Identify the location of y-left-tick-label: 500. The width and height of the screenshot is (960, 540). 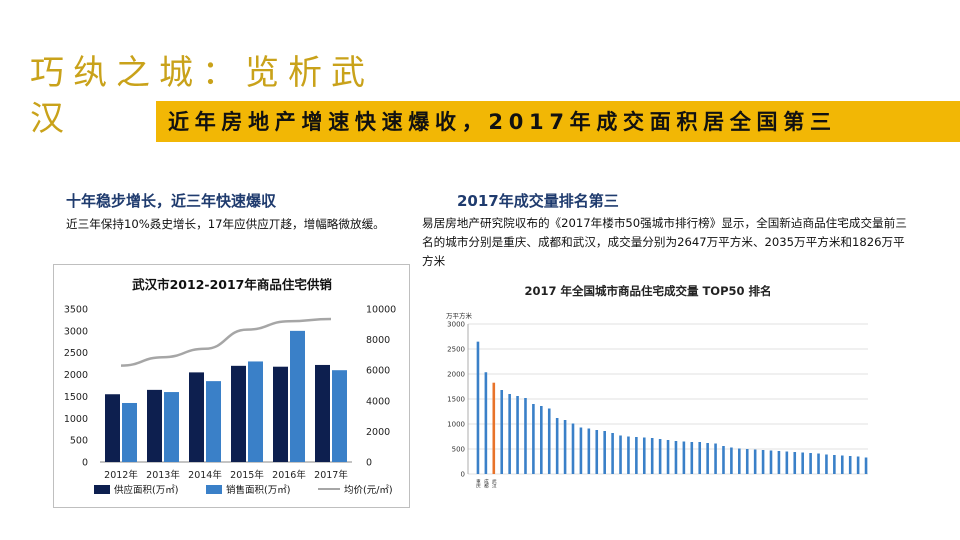
(79, 441).